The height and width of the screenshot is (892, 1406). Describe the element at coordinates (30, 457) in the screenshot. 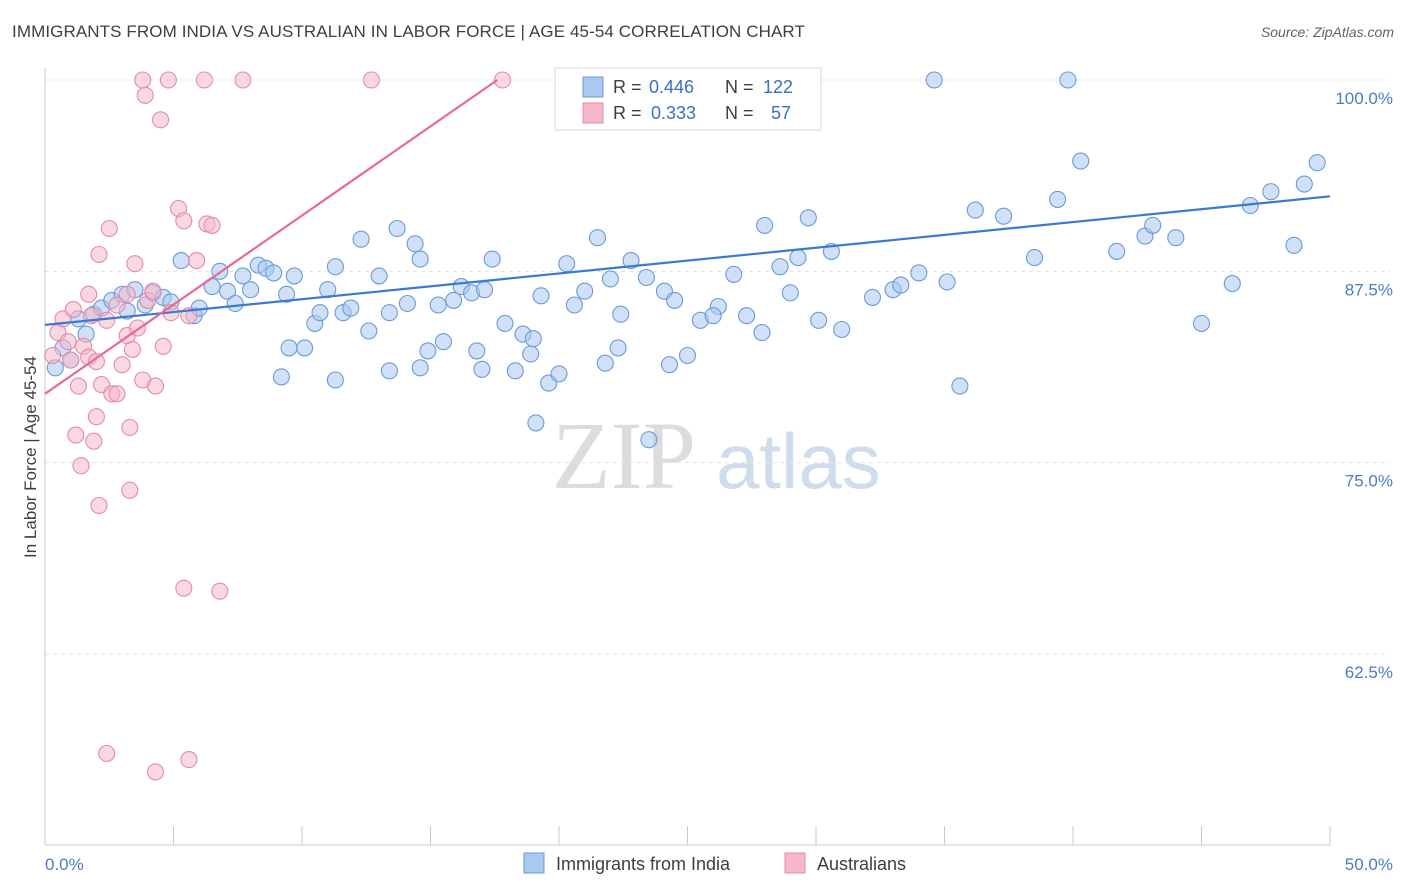

I see `y-axis-label: In Labor Force | Age 45-54` at that location.